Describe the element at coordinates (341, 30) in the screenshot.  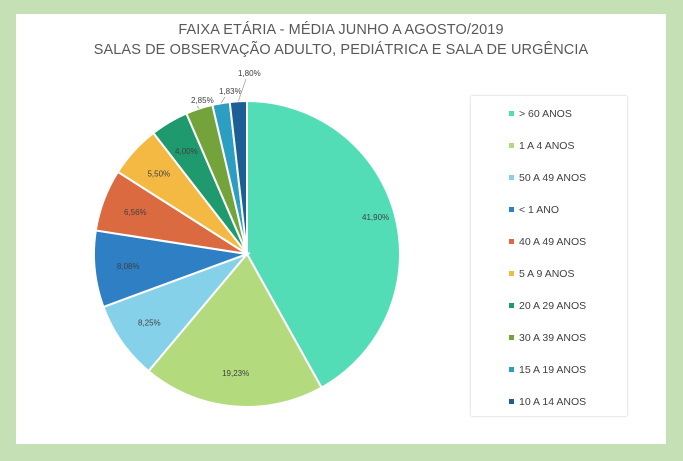
I see `chart-title: FAIXA ETÁRIA - MÉDIA JUNHO A AGOSTO/2019` at that location.